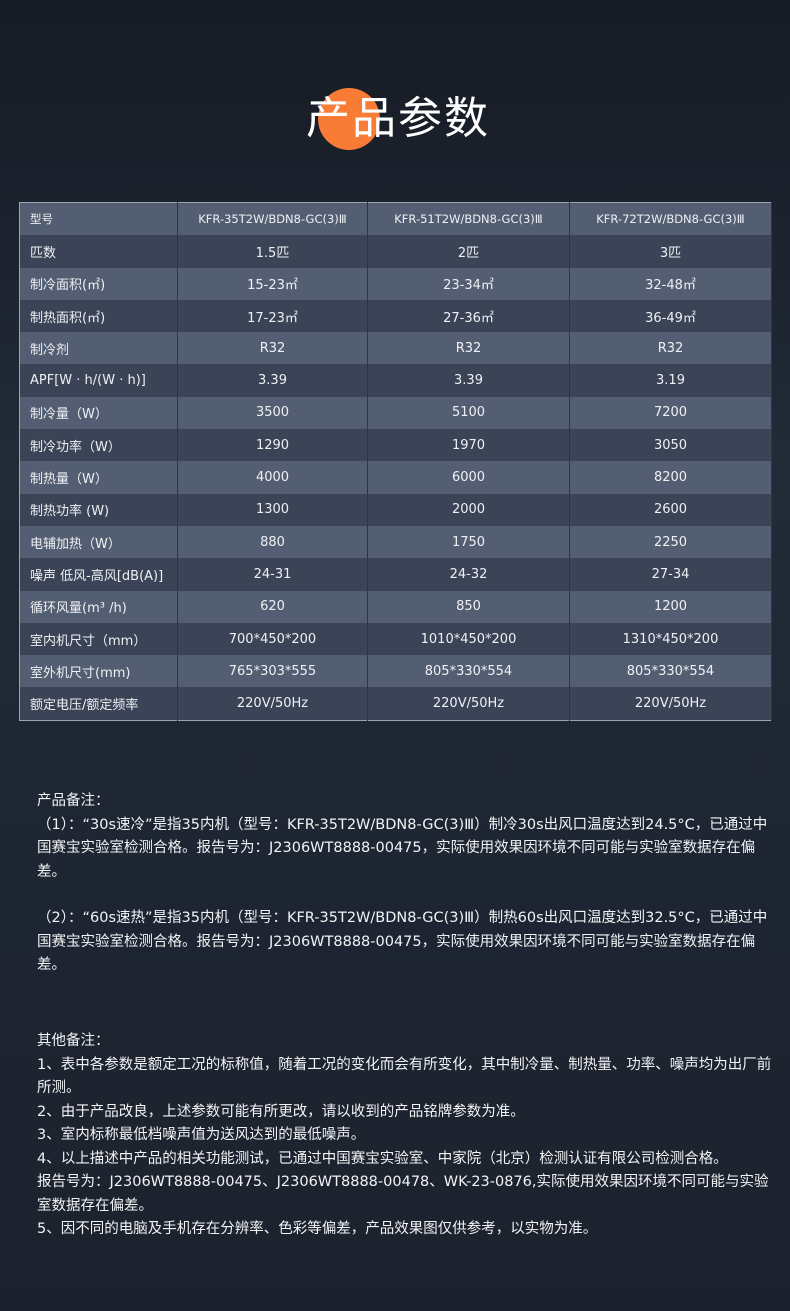 The width and height of the screenshot is (790, 1311). What do you see at coordinates (670, 251) in the screenshot?
I see `cell-value: 3匹` at bounding box center [670, 251].